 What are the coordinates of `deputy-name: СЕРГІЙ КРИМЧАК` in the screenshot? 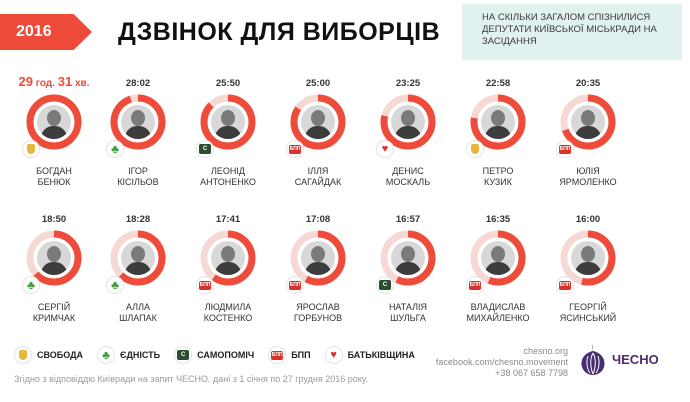 It's located at (54, 313).